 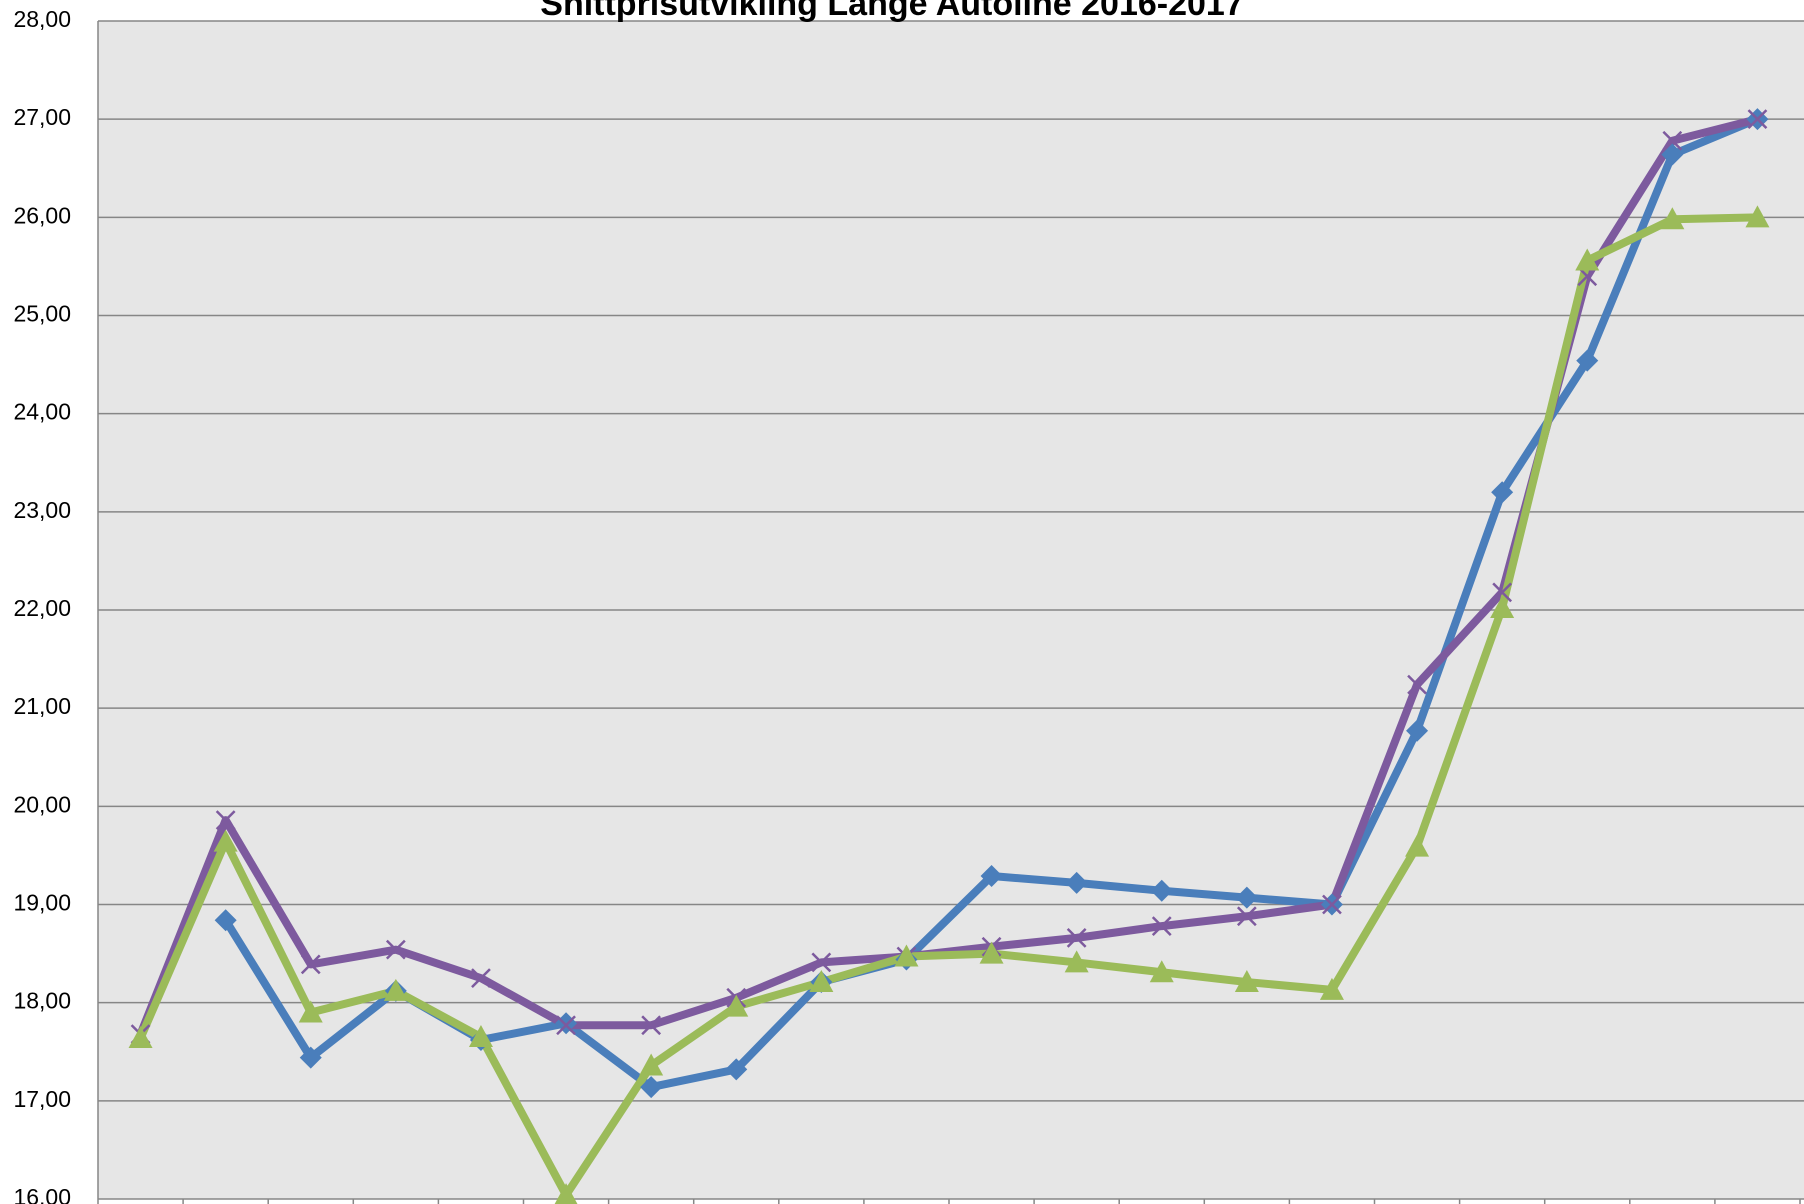 I want to click on y-tick-label: 18,00, so click(x=42, y=1001).